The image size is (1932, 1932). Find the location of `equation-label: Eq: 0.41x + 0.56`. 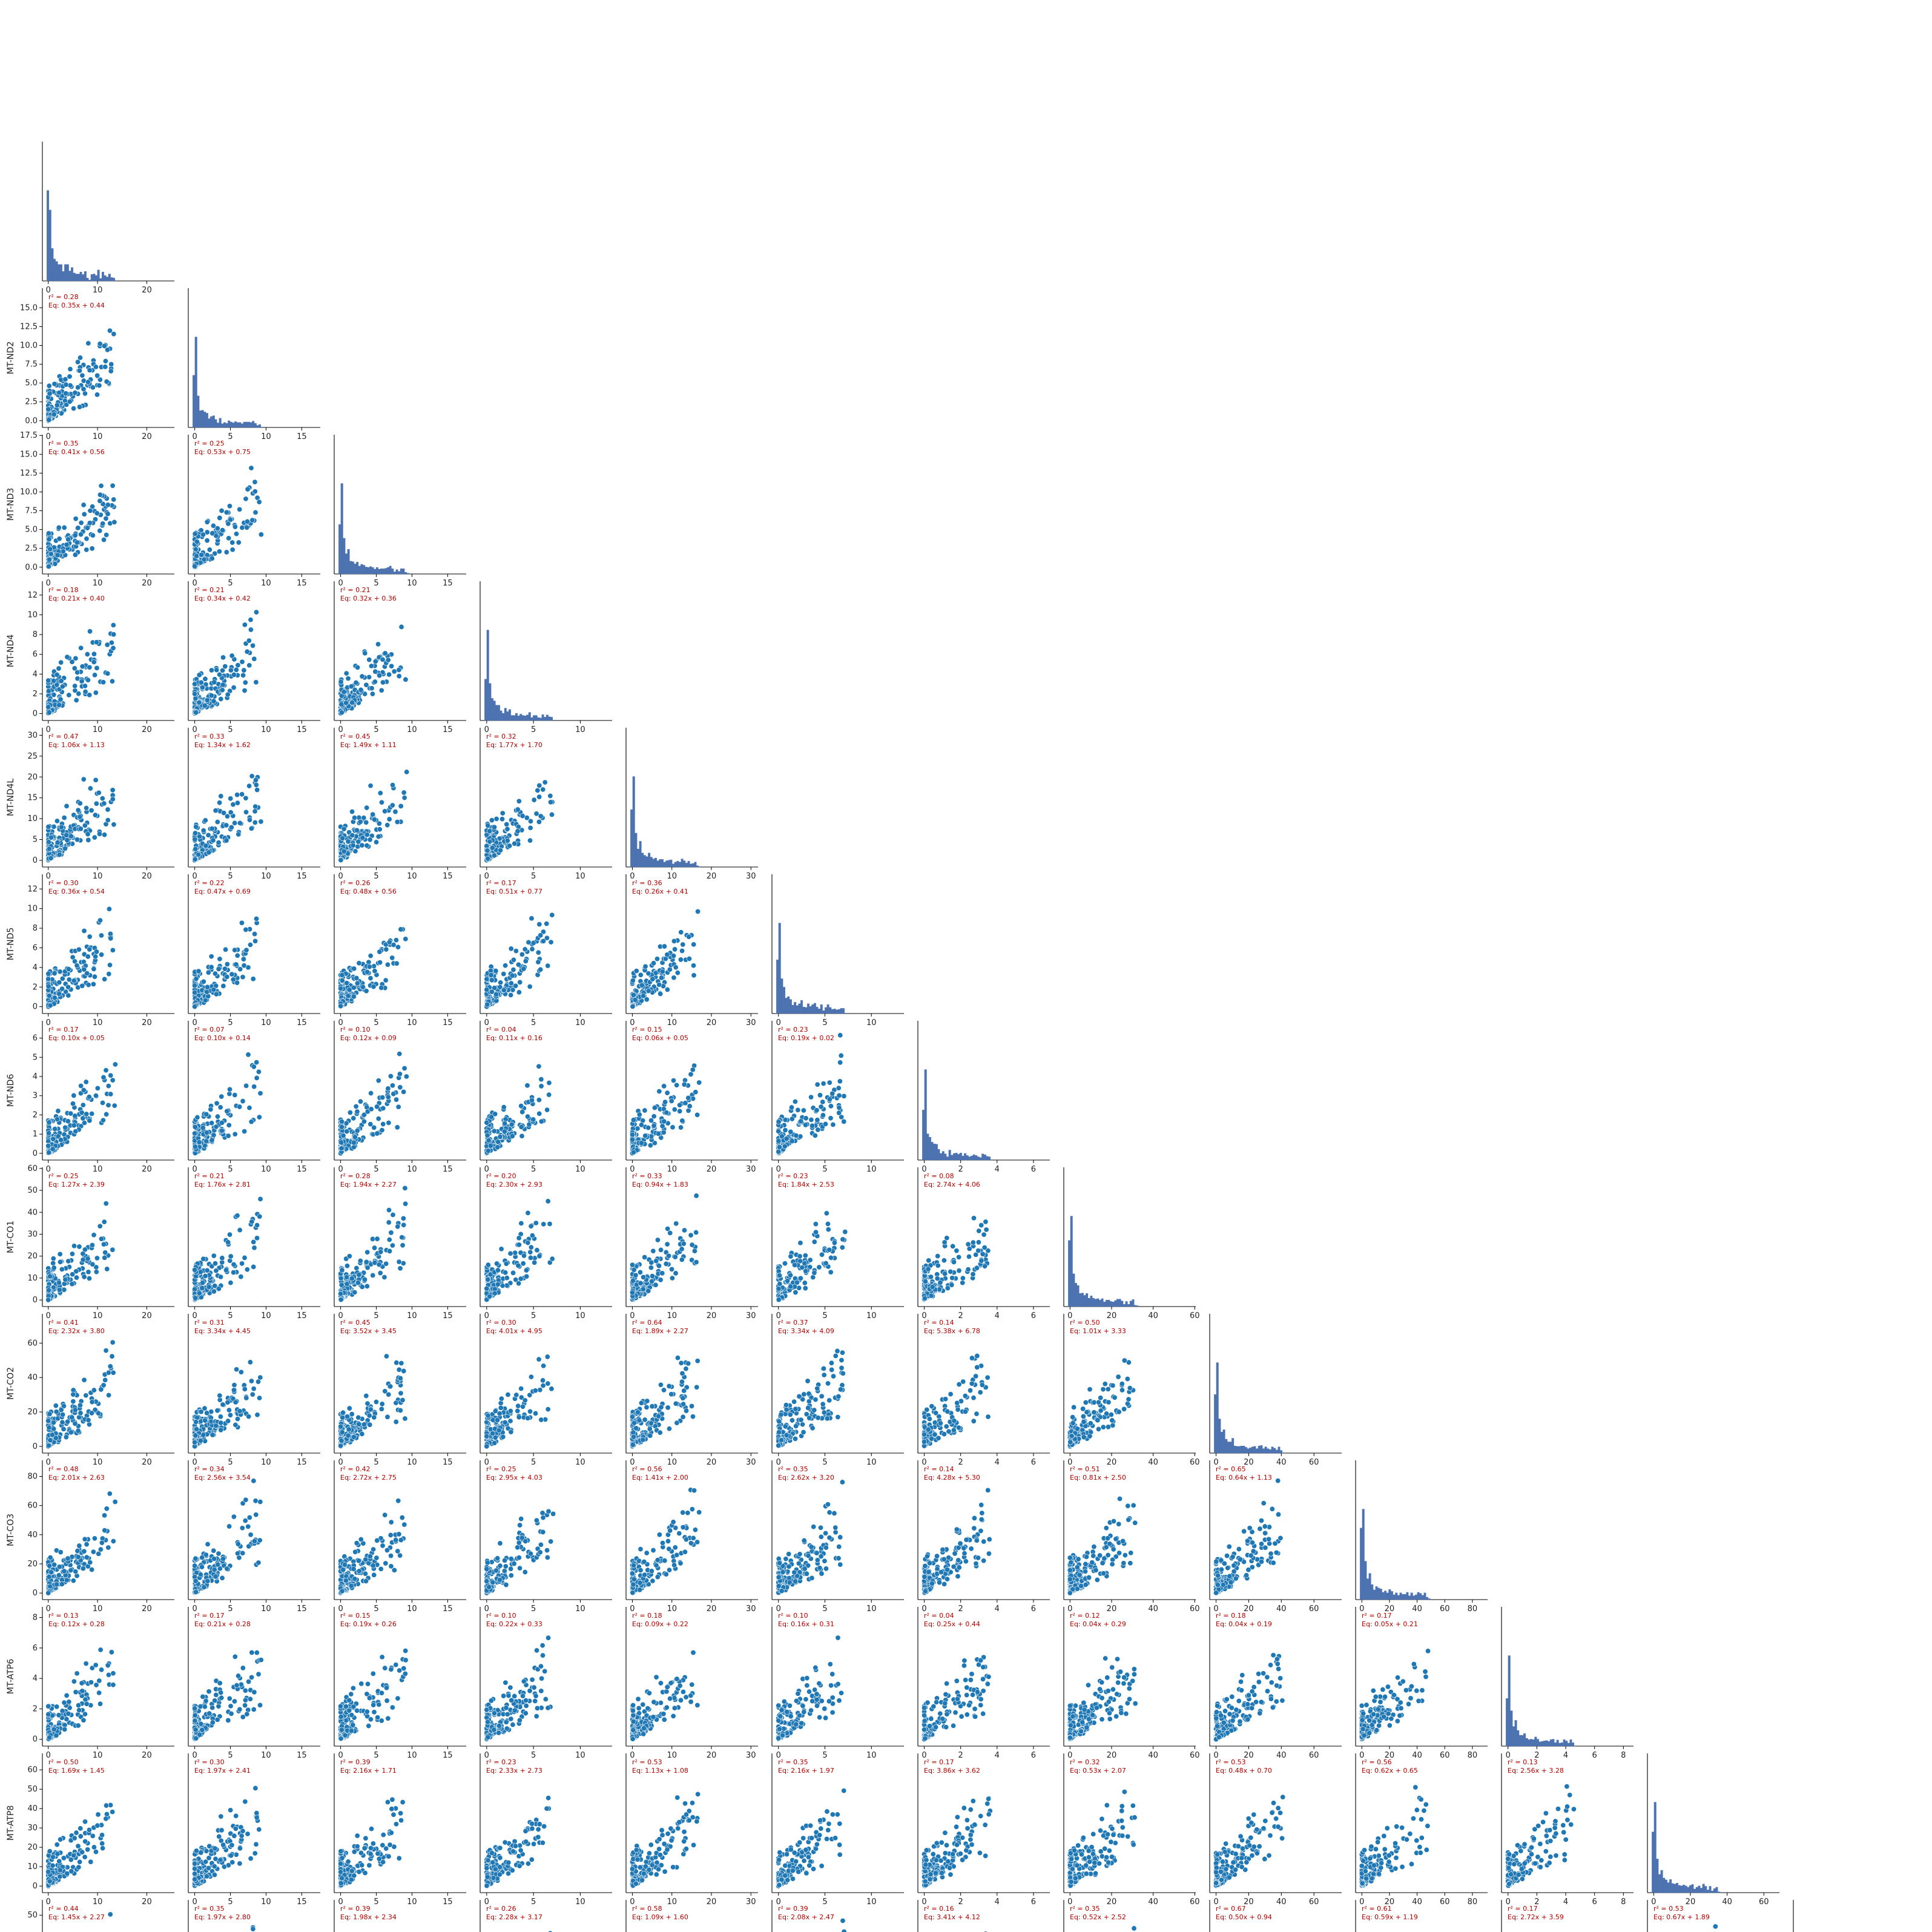

equation-label: Eq: 0.41x + 0.56 is located at coordinates (76, 452).